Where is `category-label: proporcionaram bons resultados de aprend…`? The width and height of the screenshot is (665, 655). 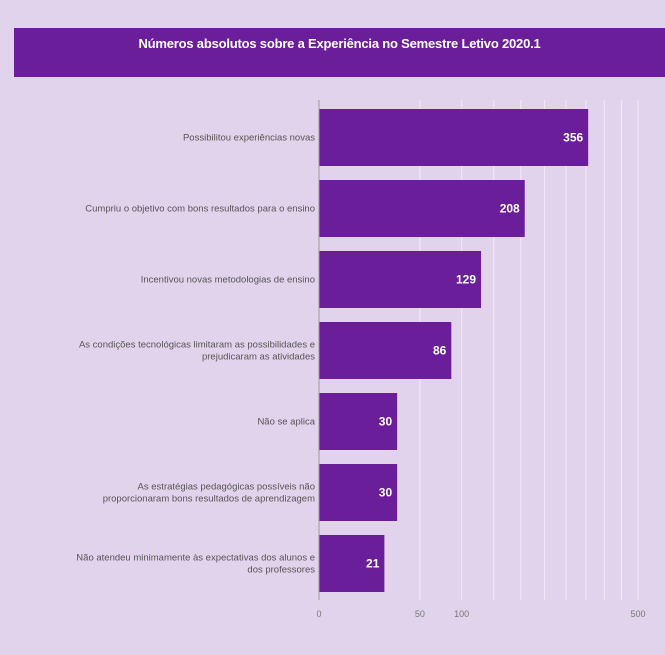
category-label: proporcionaram bons resultados de aprend… is located at coordinates (209, 499).